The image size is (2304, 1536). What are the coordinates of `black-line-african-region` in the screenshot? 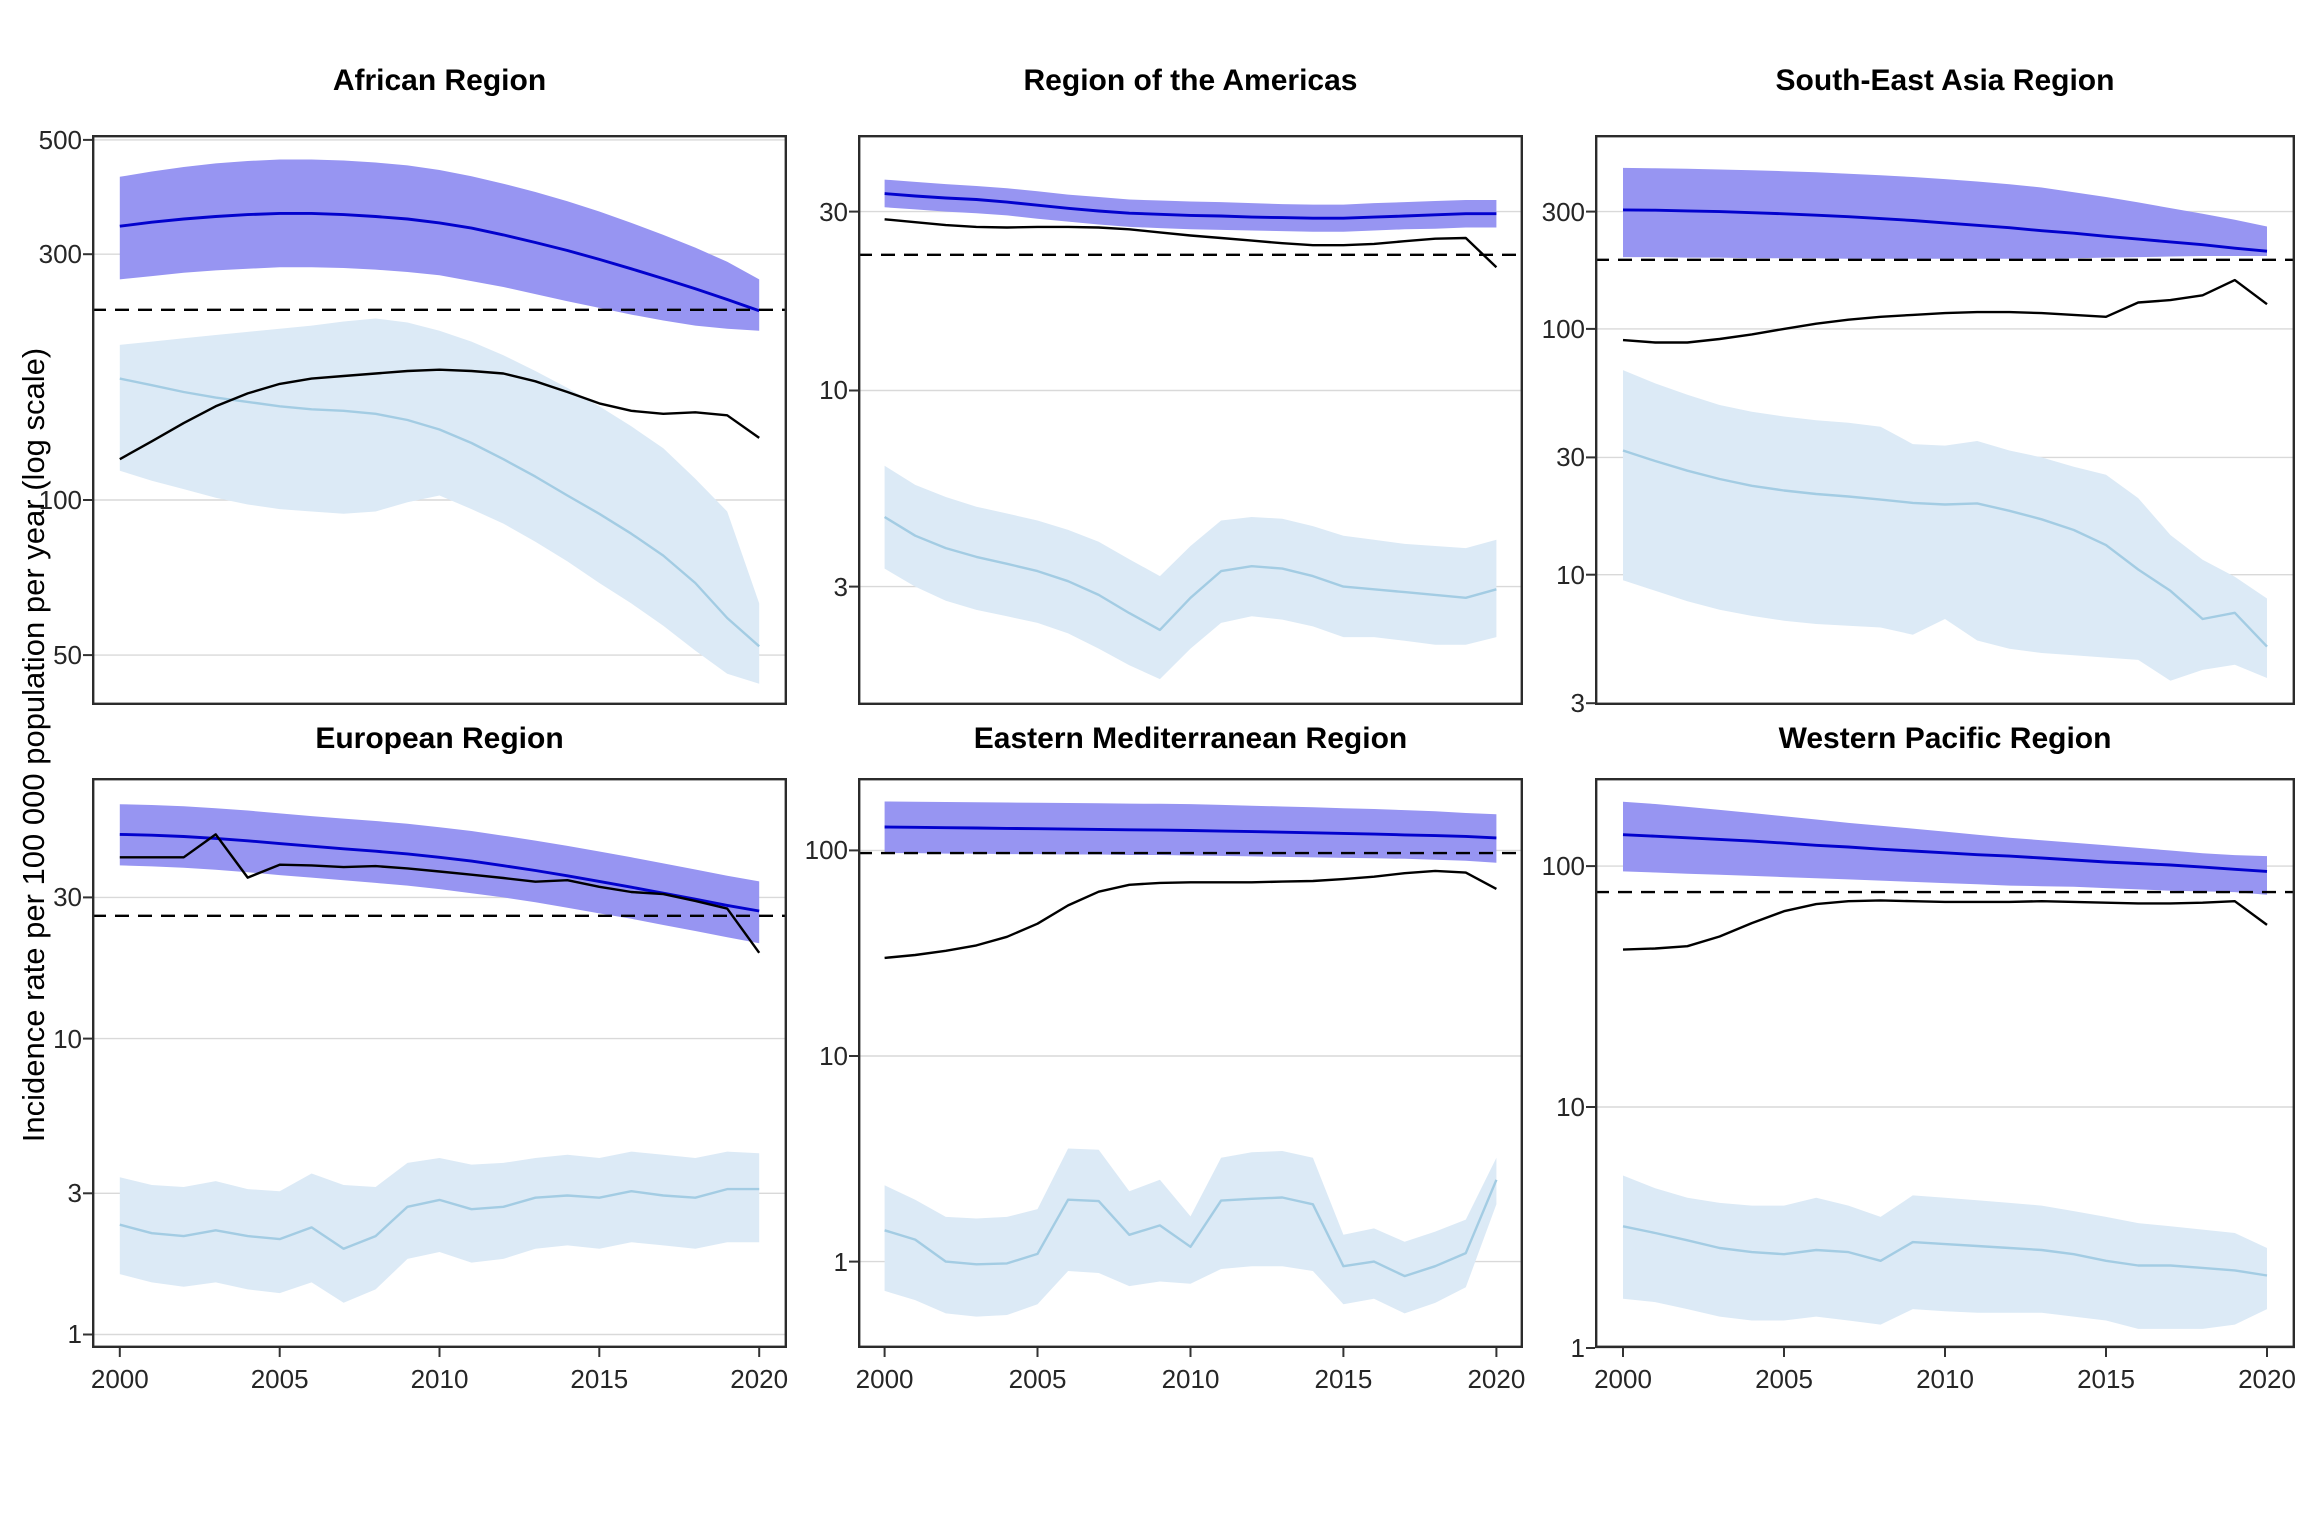 It's located at (439, 414).